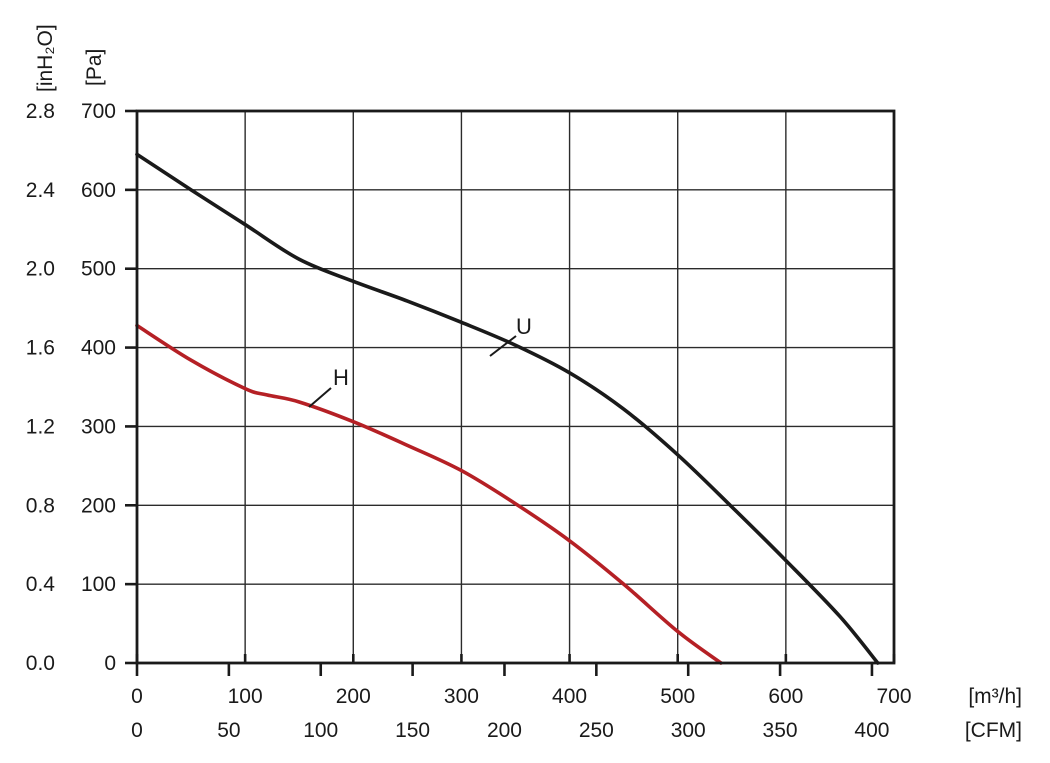 This screenshot has height=763, width=1050. What do you see at coordinates (871, 730) in the screenshot?
I see `x-tick-label-cfm: 400` at bounding box center [871, 730].